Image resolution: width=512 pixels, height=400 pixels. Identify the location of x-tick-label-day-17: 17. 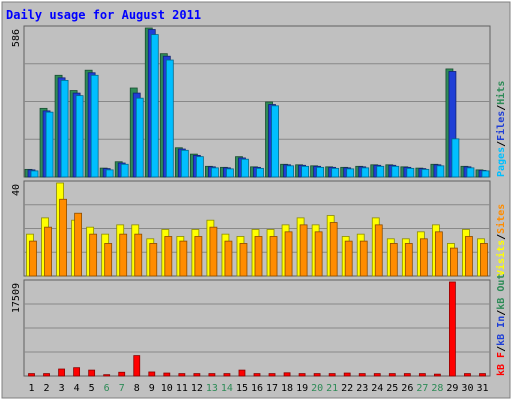
(272, 388).